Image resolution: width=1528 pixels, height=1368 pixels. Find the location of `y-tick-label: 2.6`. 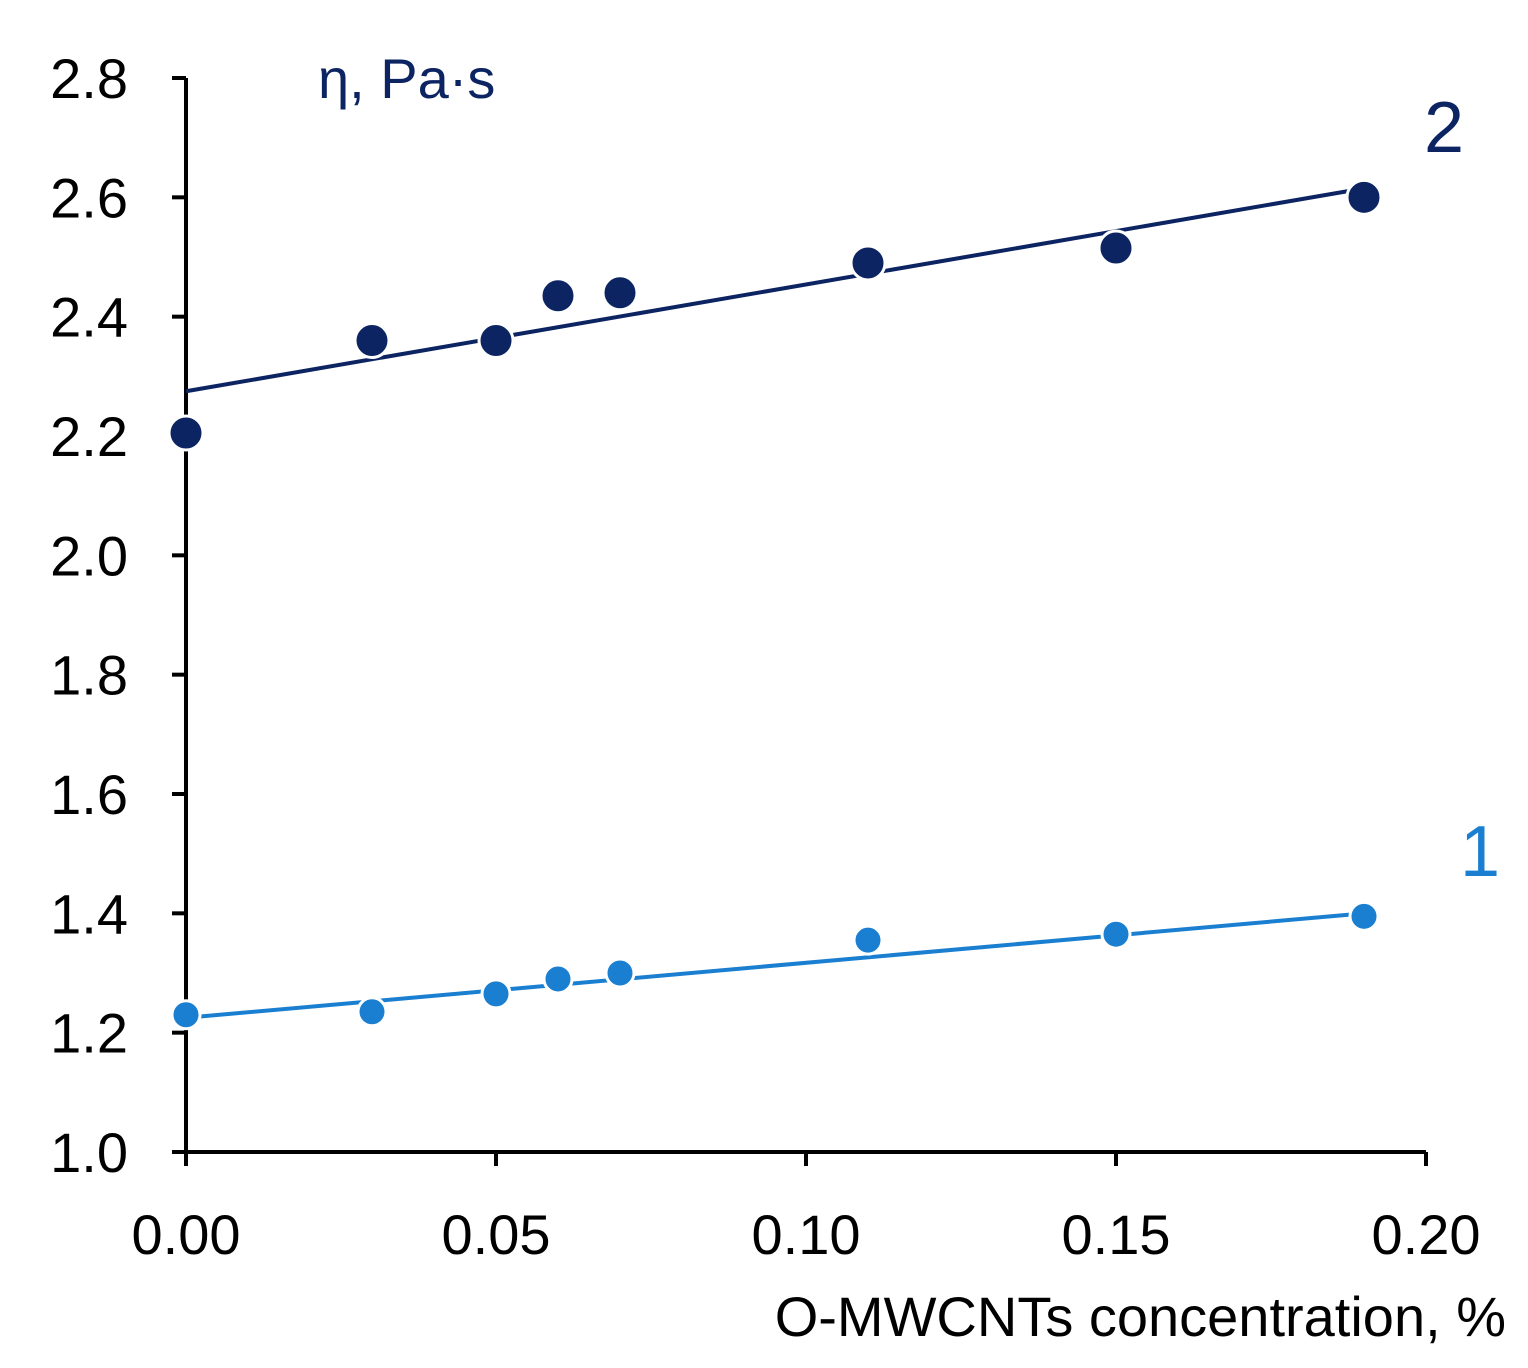

y-tick-label: 2.6 is located at coordinates (89, 197).